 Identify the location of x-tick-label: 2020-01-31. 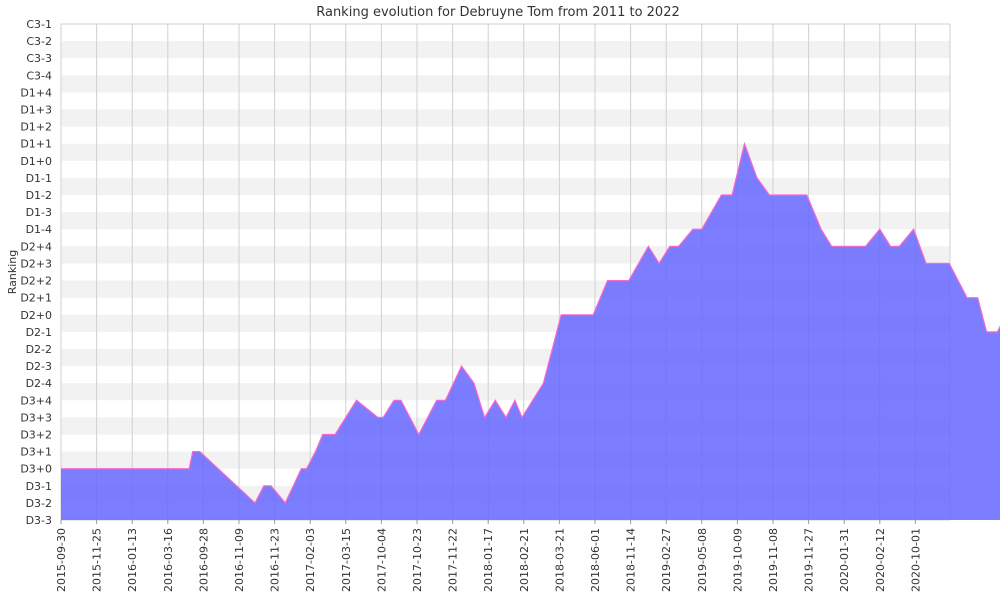
(844, 560).